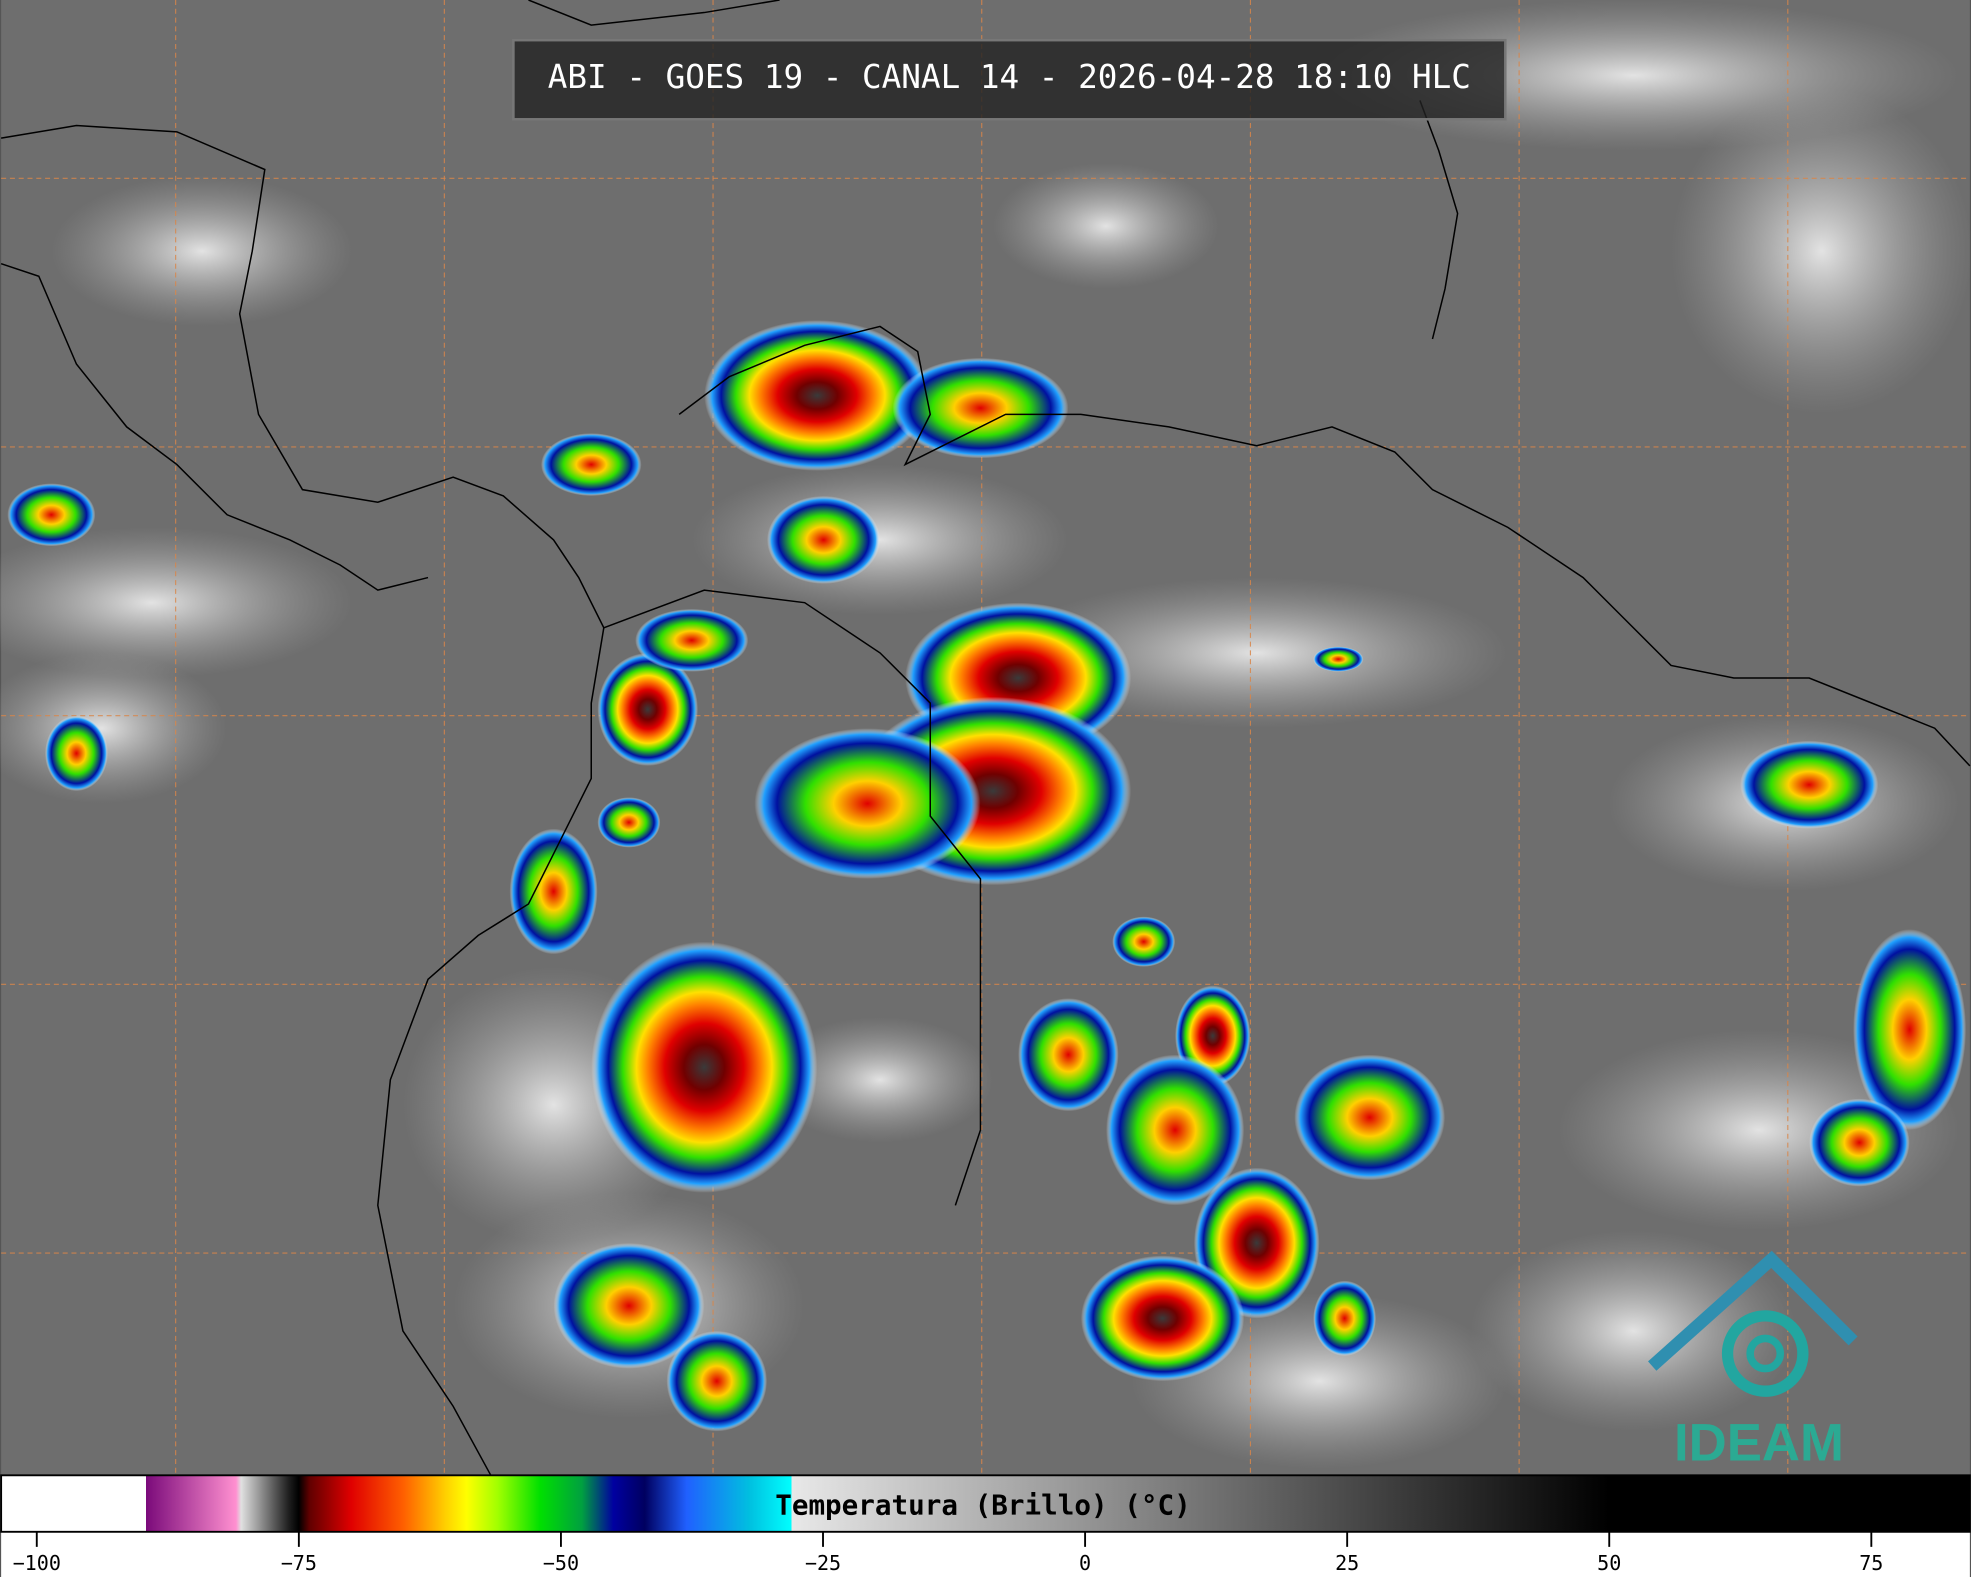 This screenshot has height=1577, width=1971. I want to click on tick-label: −100, so click(37, 1563).